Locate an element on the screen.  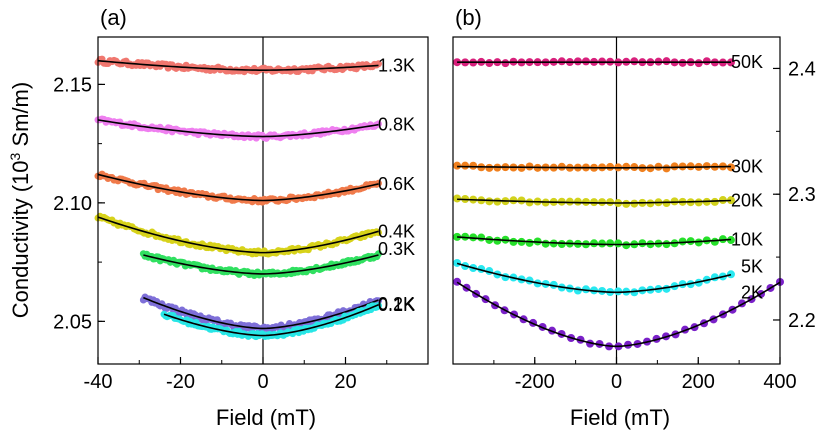
y-tick-label: 2.15 is located at coordinates (72, 85).